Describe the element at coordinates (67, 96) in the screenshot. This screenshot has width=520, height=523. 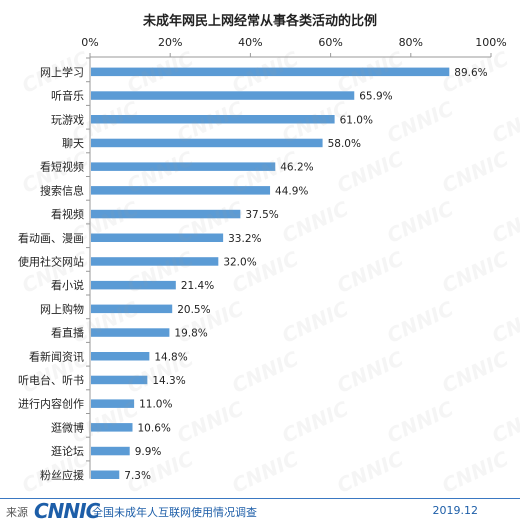
I see `category-label: 听音乐` at that location.